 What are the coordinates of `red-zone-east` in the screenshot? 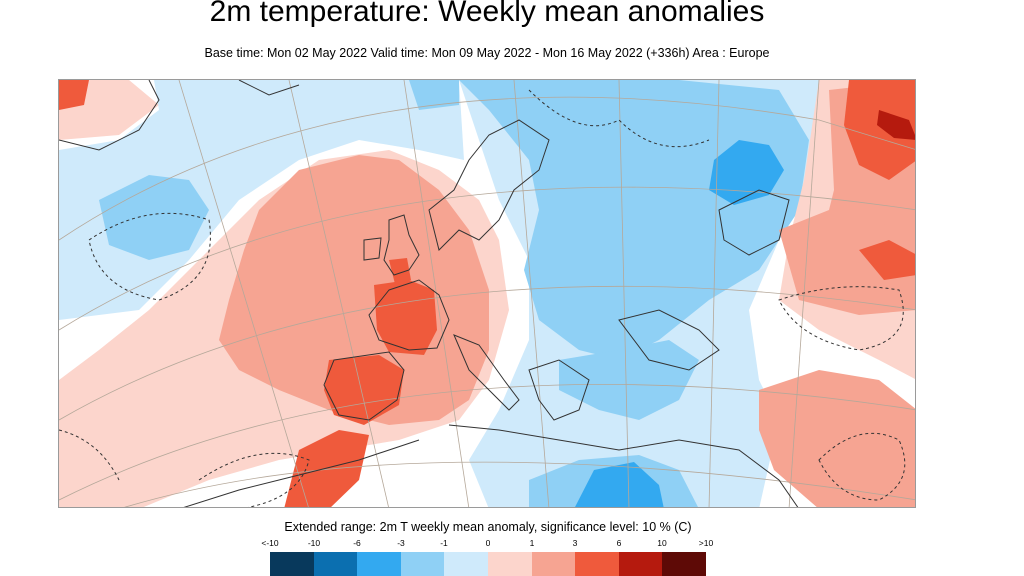 It's located at (879, 130).